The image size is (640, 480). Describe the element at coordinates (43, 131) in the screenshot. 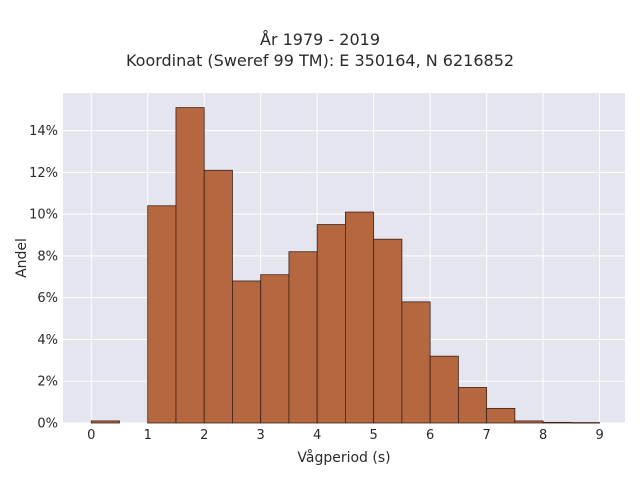

I see `y-tick-label: 14%` at that location.